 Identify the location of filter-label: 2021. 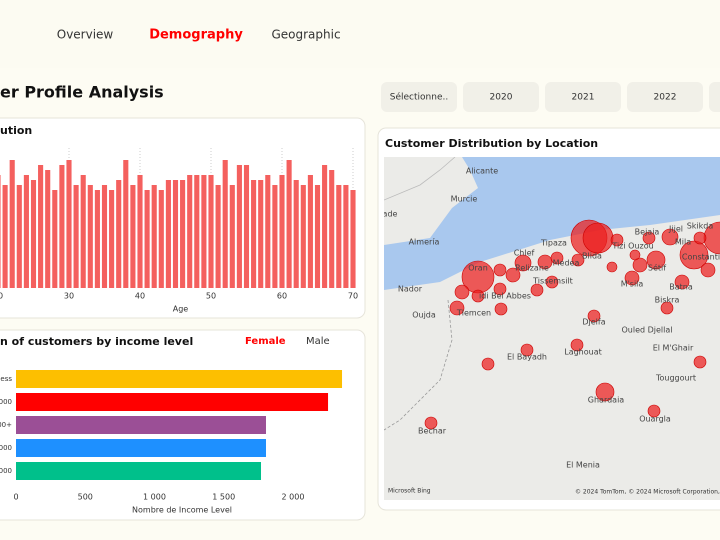
(583, 98).